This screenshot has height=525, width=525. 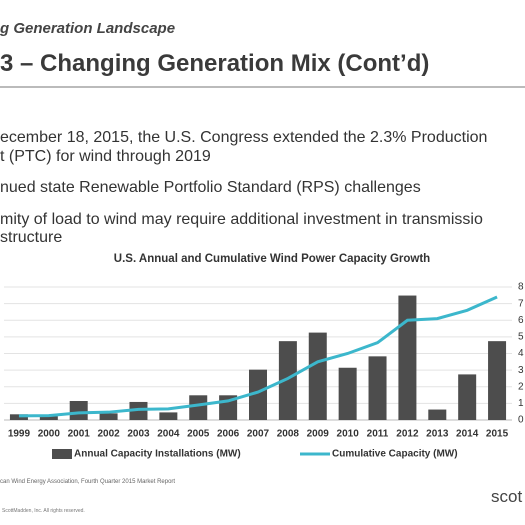 What do you see at coordinates (521, 337) in the screenshot?
I see `y2-tick-label: 5` at bounding box center [521, 337].